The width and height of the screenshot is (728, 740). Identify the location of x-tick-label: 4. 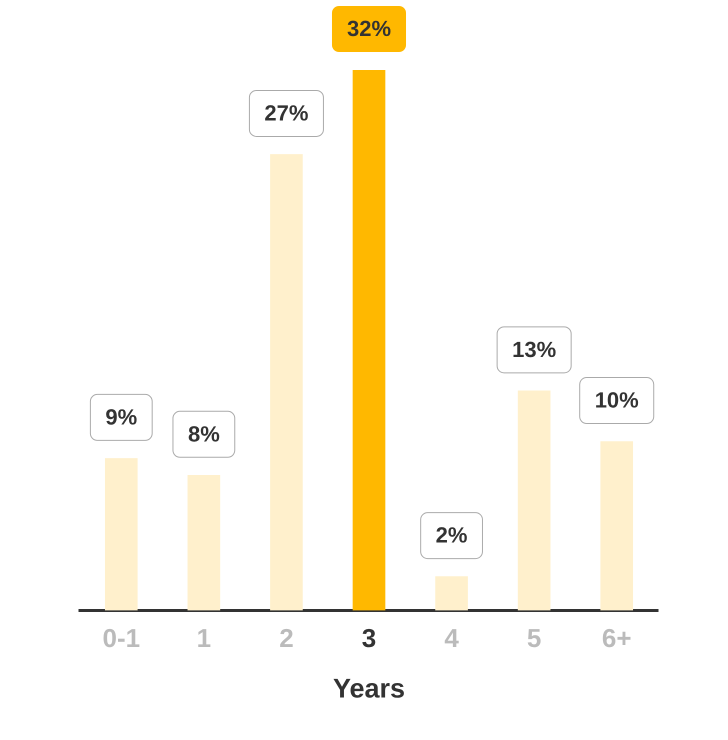
(452, 638).